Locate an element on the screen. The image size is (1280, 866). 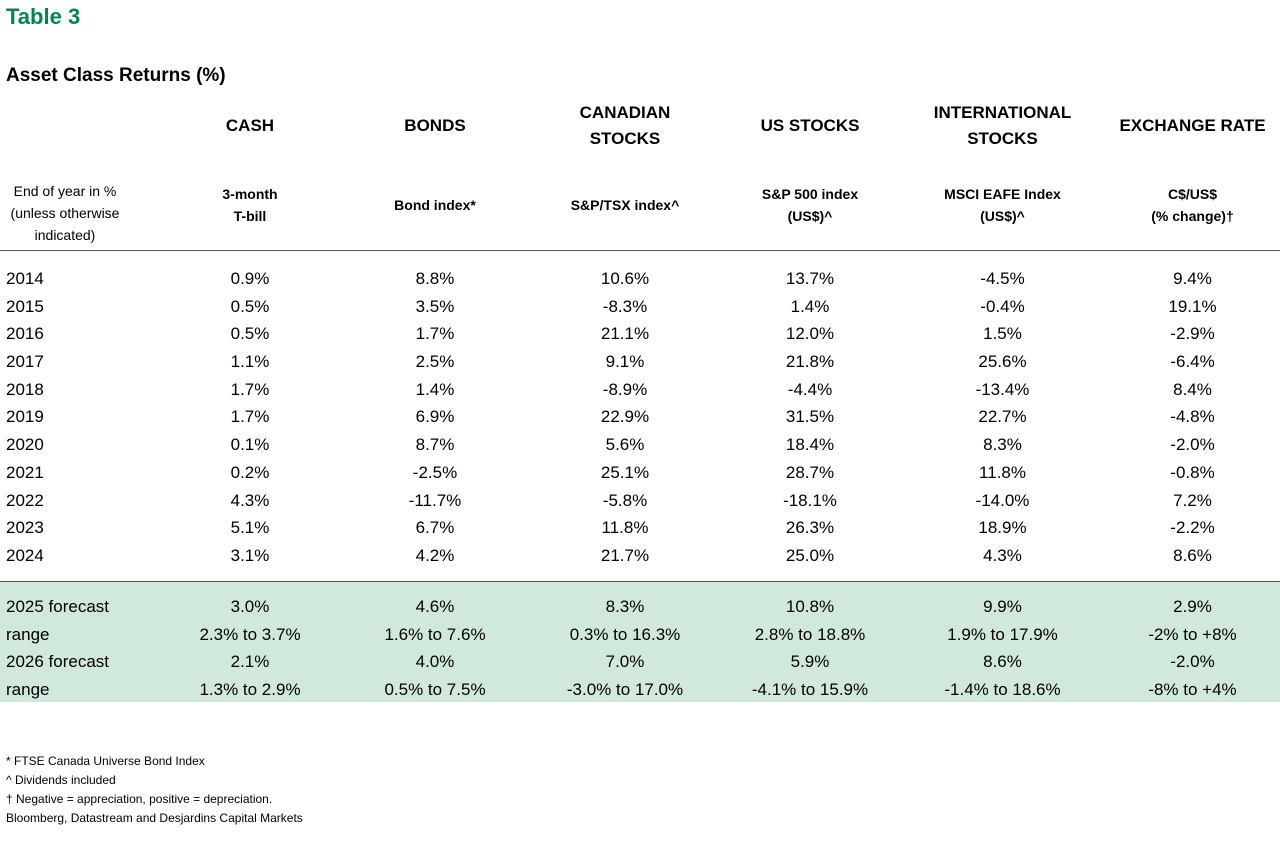
table-cell: -3.0% to 17.0% is located at coordinates (625, 690).